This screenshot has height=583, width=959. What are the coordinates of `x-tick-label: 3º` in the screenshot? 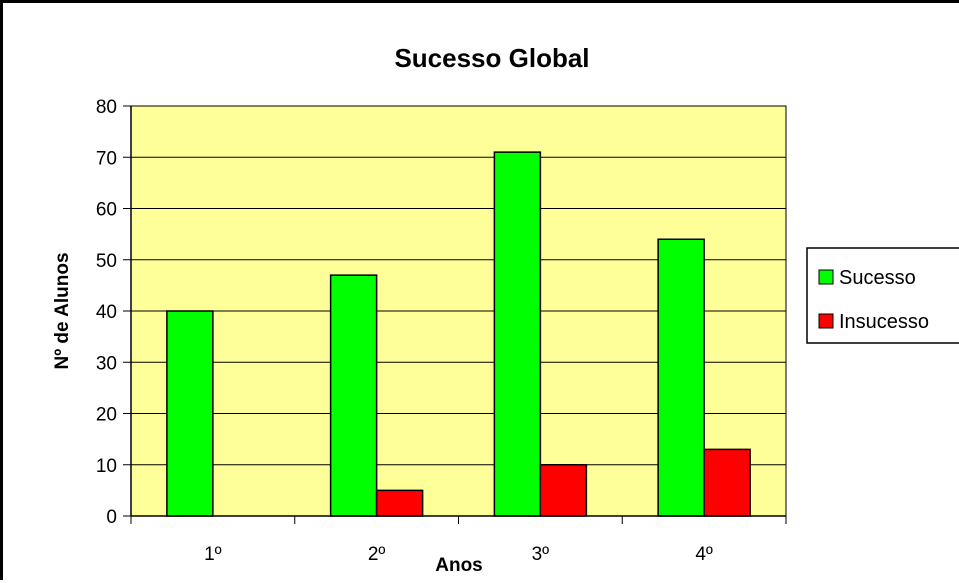 It's located at (541, 554).